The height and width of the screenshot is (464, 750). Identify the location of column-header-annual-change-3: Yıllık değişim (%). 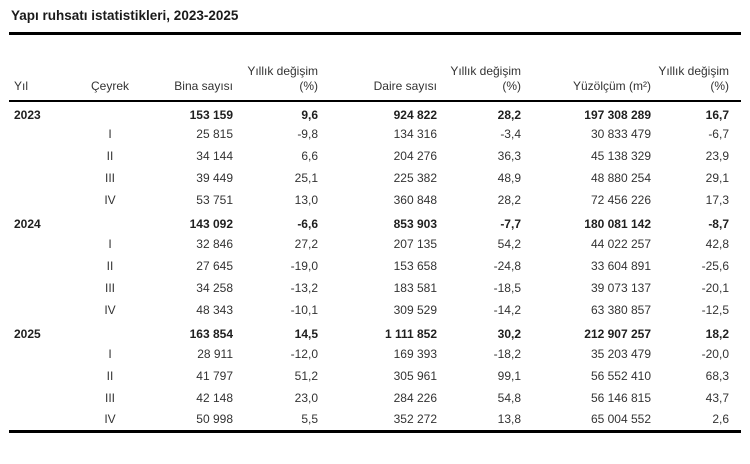
(693, 78).